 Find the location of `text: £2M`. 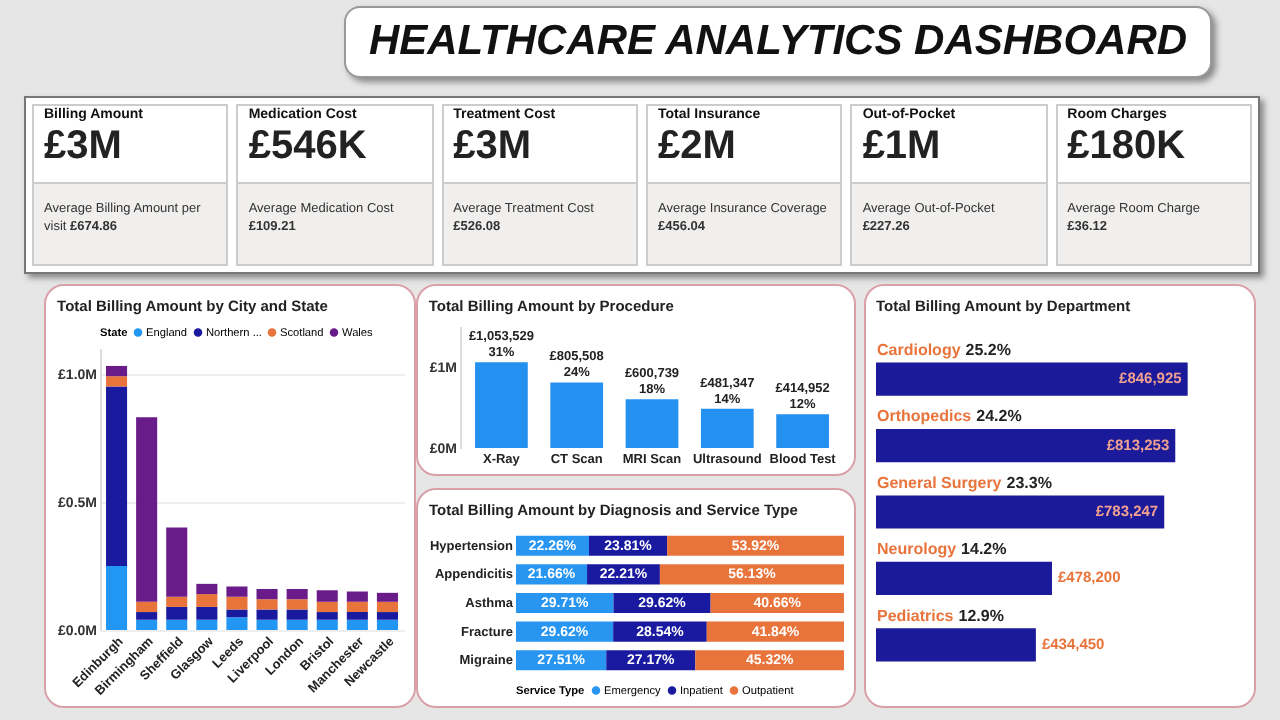

text: £2M is located at coordinates (697, 146).